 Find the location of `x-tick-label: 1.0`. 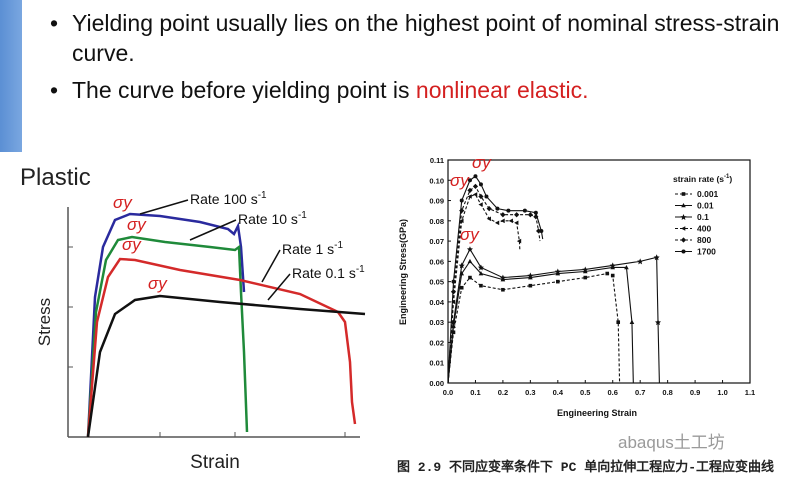

x-tick-label: 1.0 is located at coordinates (722, 392).